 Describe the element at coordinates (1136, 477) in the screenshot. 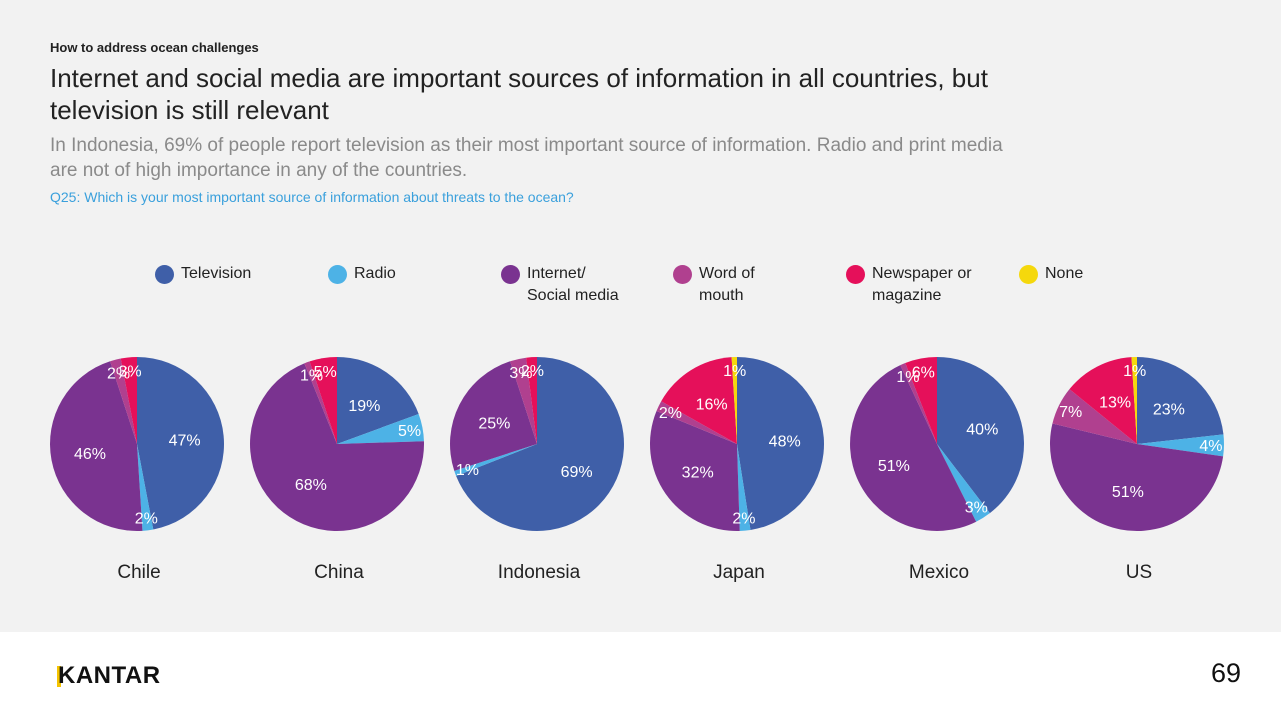

I see `slice-us-internet-social-media` at that location.